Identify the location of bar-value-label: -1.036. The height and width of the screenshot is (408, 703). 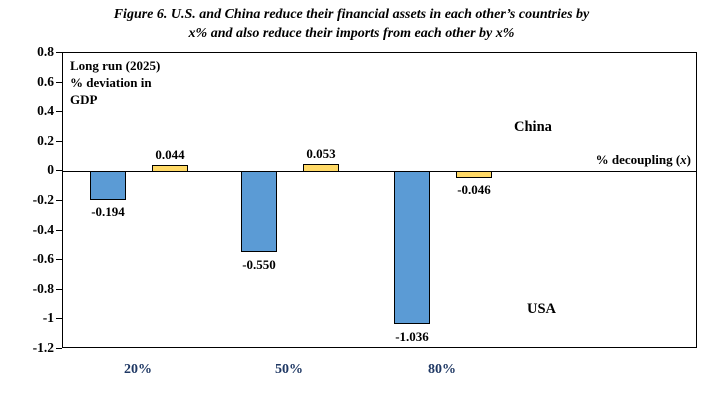
(412, 336).